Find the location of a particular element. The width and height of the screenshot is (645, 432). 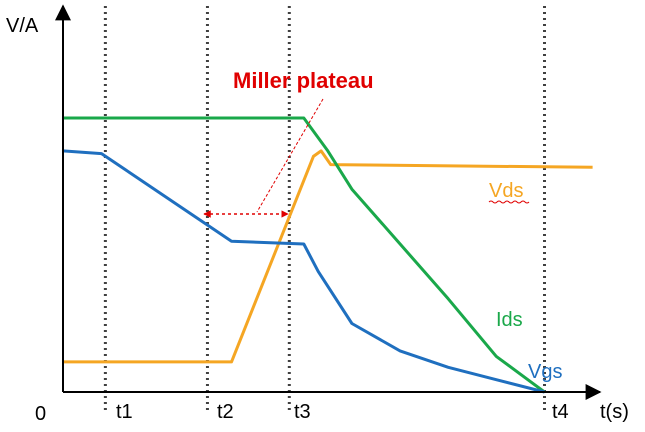

x-axis-label: t(s) is located at coordinates (614, 412).